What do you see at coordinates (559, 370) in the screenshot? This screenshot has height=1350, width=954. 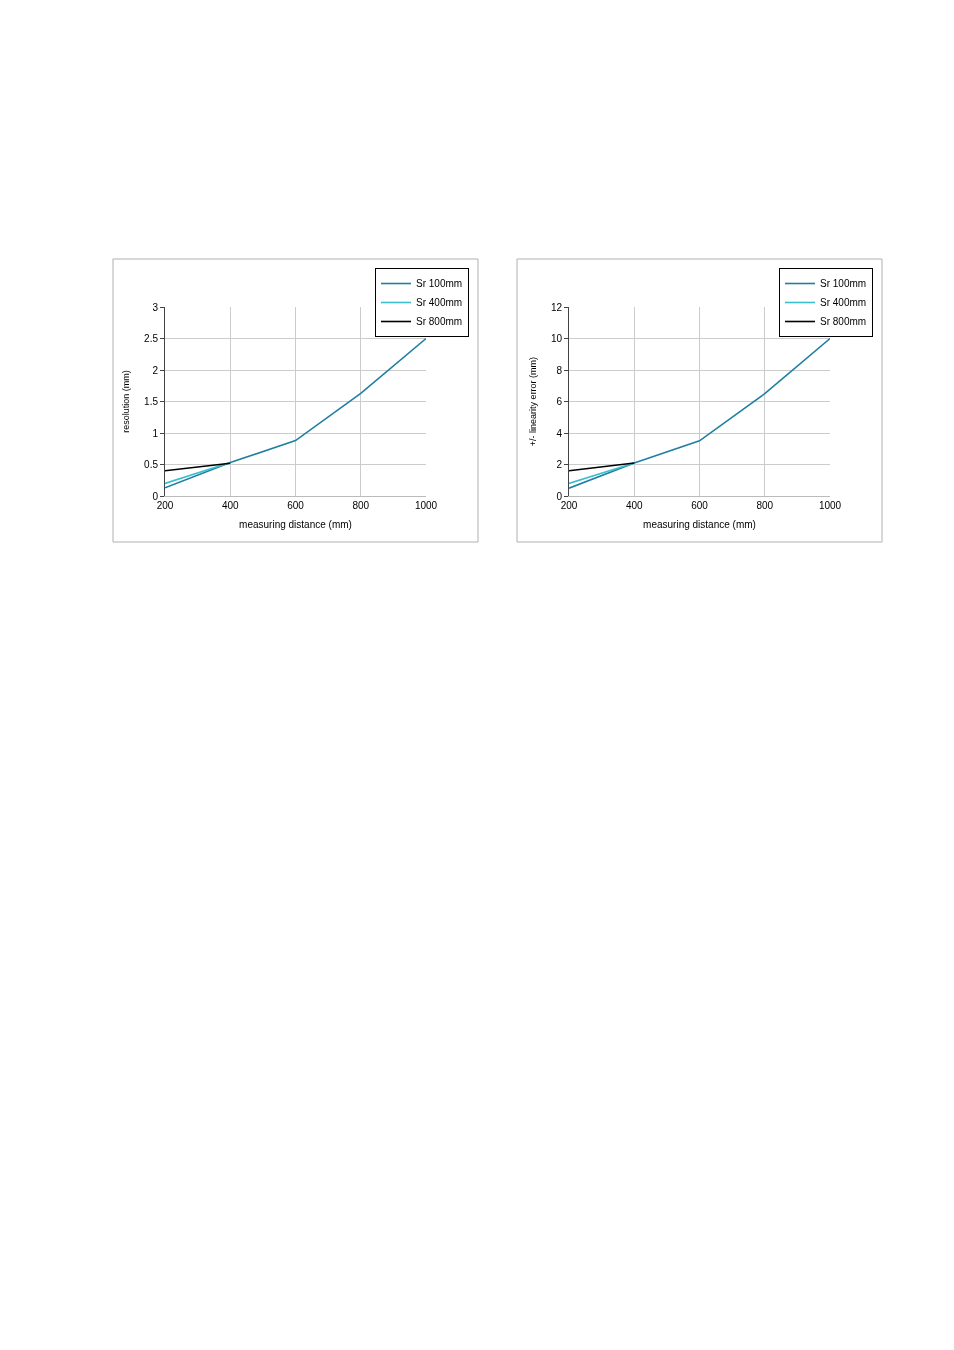 I see `y-tick-label: 8` at bounding box center [559, 370].